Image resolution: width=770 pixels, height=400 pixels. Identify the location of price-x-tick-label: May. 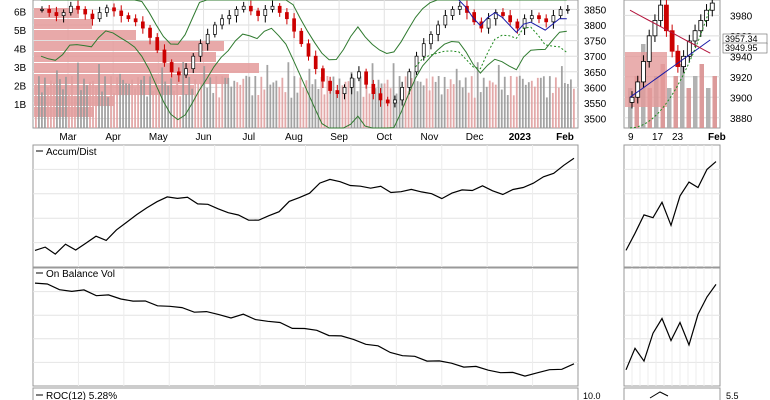
(158, 137).